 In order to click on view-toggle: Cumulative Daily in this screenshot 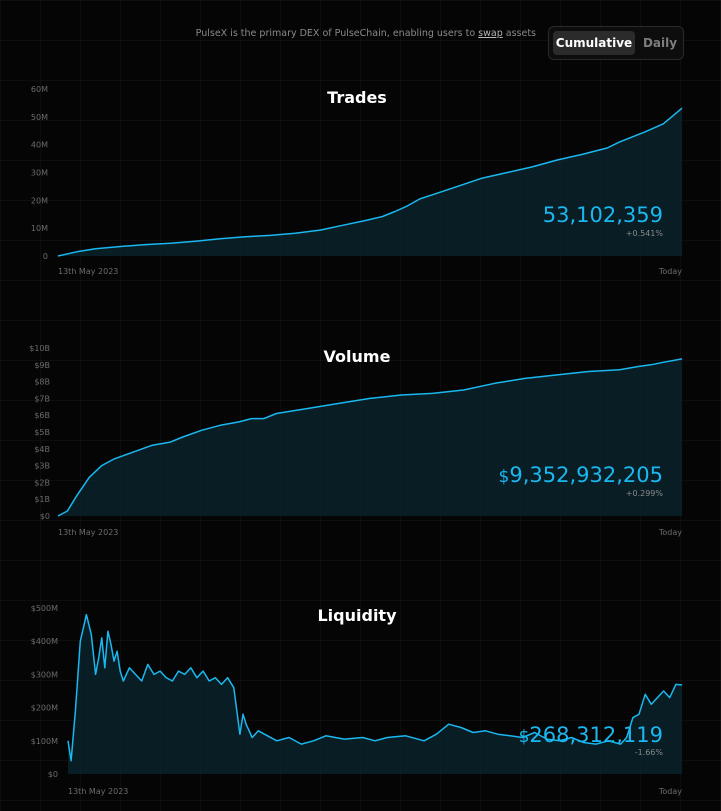, I will do `click(616, 43)`.